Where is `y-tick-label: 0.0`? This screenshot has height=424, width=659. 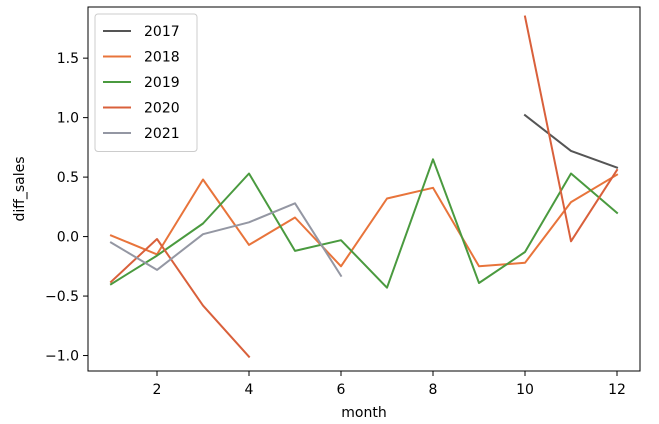
y-tick-label: 0.0 is located at coordinates (68, 238).